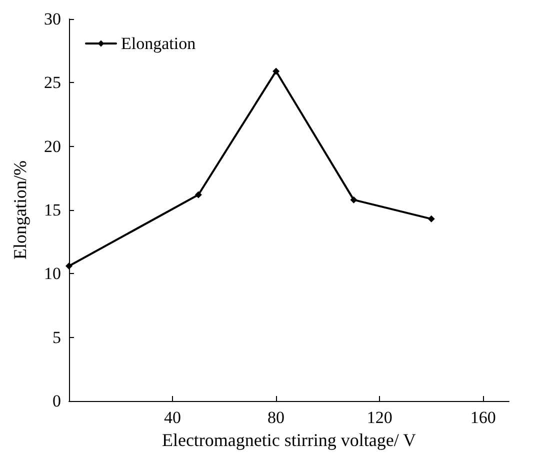 The width and height of the screenshot is (539, 459). Describe the element at coordinates (52, 19) in the screenshot. I see `y-tick-label: 30` at that location.